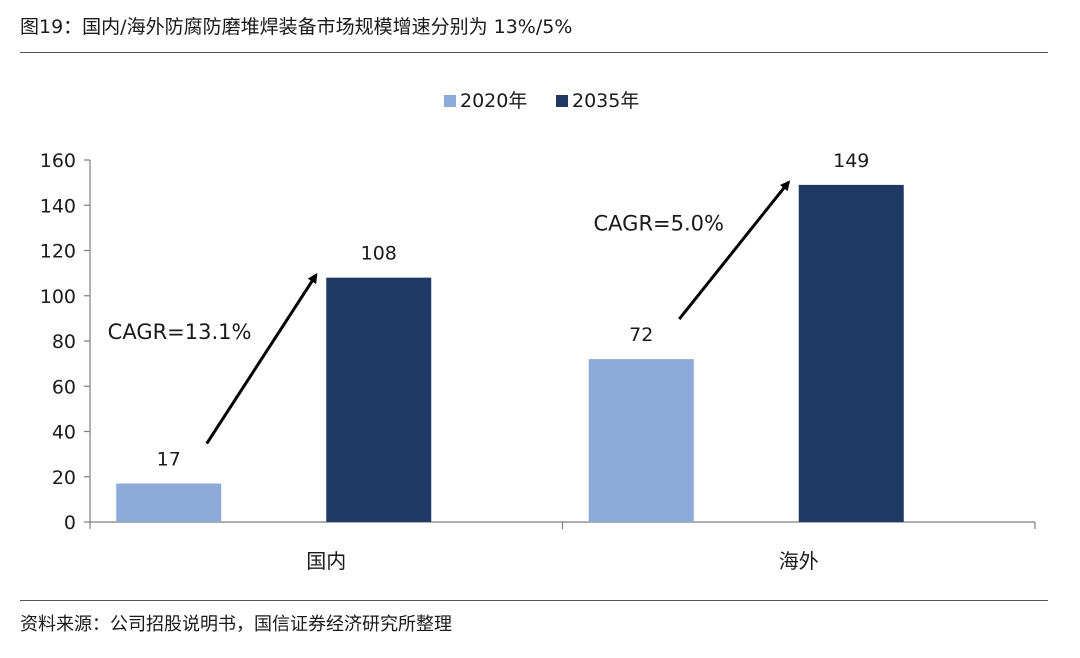 The image size is (1080, 658). I want to click on title-divider, so click(534, 52).